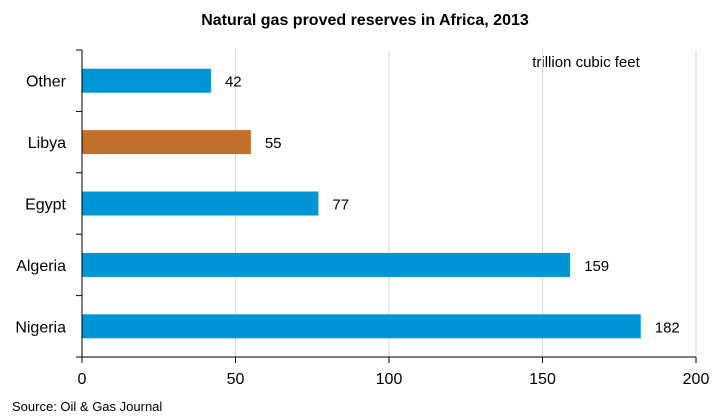 The height and width of the screenshot is (416, 712). What do you see at coordinates (696, 379) in the screenshot?
I see `x-tick-label: 200` at bounding box center [696, 379].